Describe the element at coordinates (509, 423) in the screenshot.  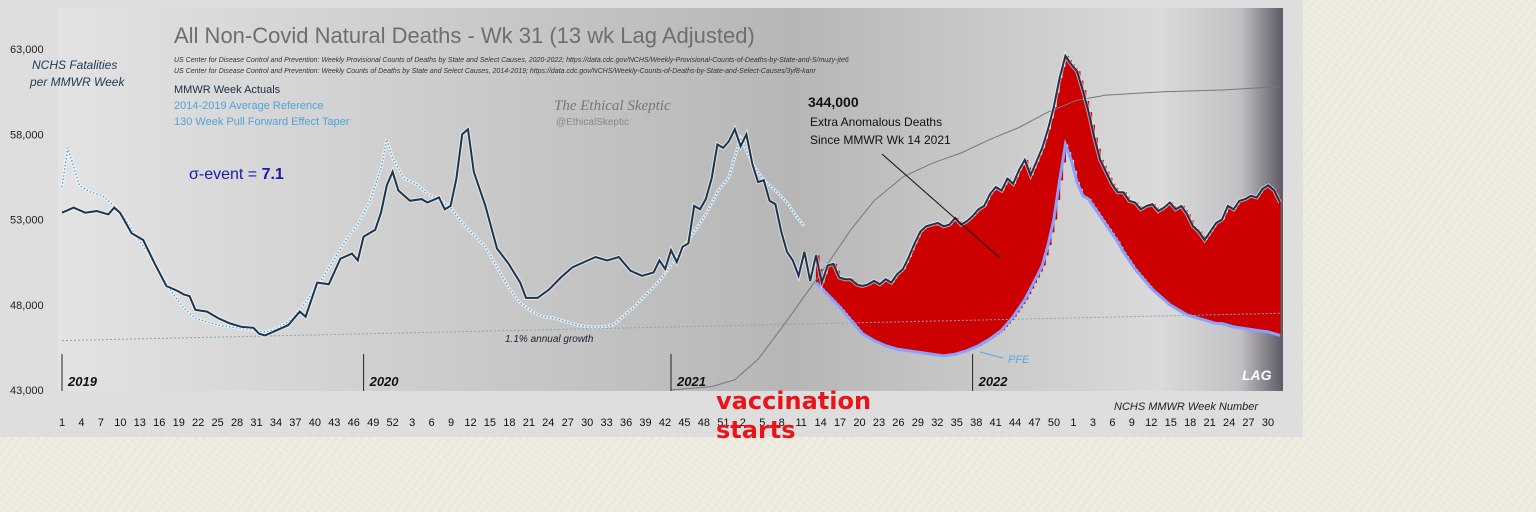
I see `x-tick-label: 18` at that location.